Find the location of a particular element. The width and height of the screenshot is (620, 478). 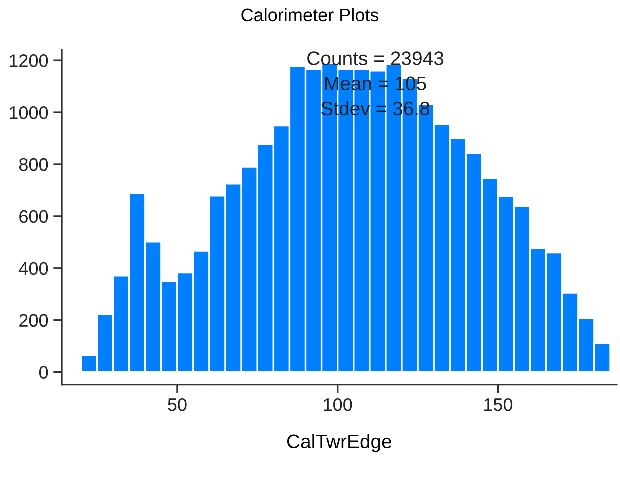

x-tick-label: 50 is located at coordinates (177, 405).